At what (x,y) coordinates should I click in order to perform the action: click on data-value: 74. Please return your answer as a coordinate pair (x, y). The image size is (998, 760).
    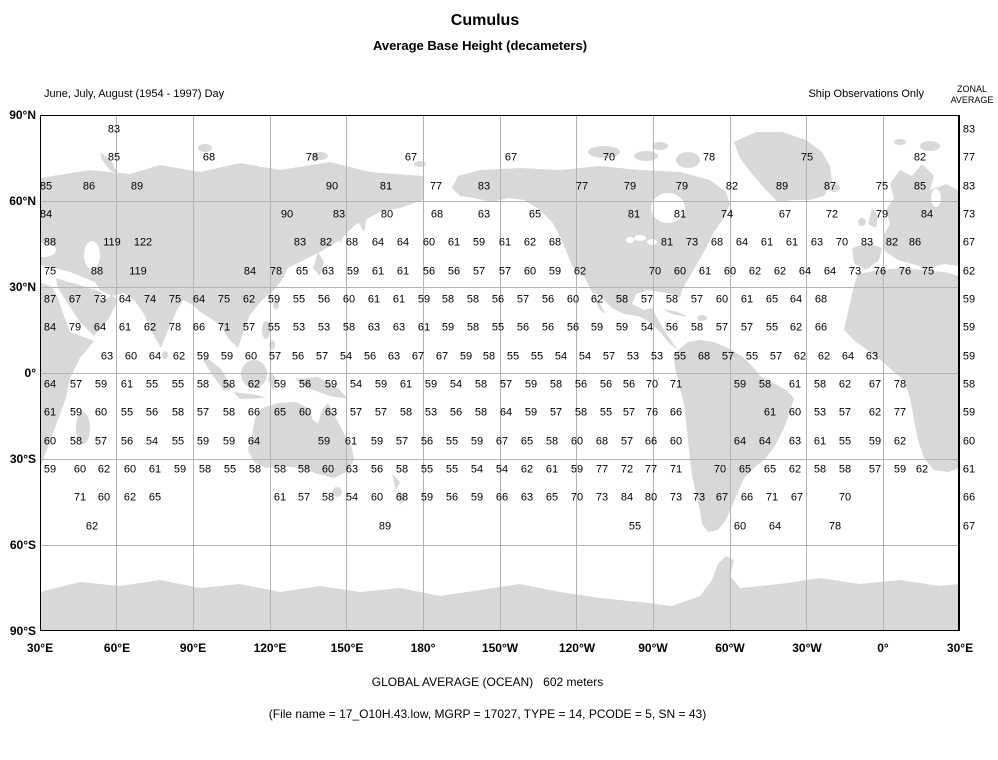
    Looking at the image, I should click on (150, 299).